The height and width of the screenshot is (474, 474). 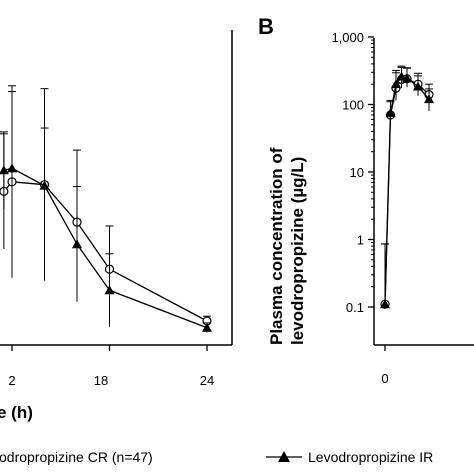 What do you see at coordinates (407, 187) in the screenshot?
I see `panel-b-series-group` at bounding box center [407, 187].